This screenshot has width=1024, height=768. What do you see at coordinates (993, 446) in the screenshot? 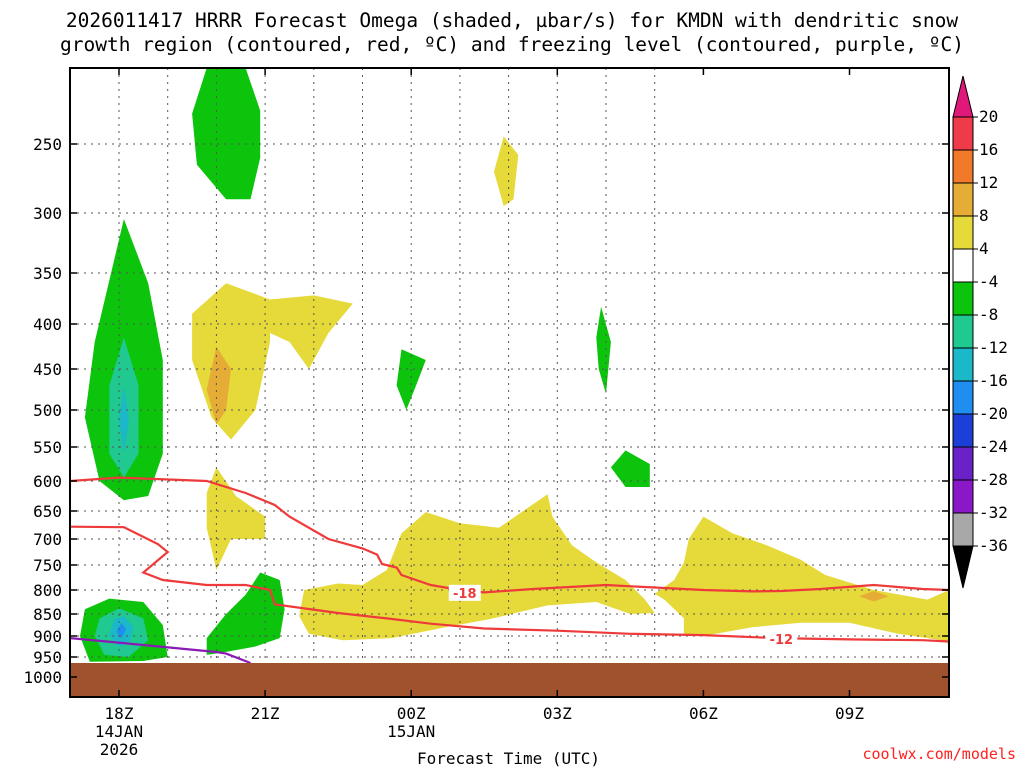
I see `colorbar-label--24: -24` at bounding box center [993, 446].